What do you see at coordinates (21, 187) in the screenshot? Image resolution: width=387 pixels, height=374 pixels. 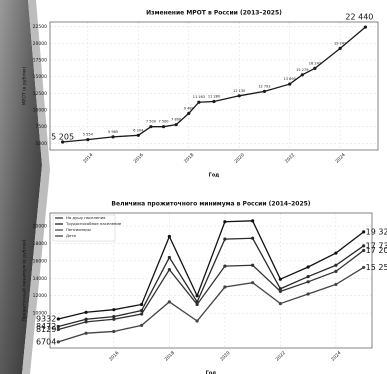 I see `background-photo` at bounding box center [21, 187].